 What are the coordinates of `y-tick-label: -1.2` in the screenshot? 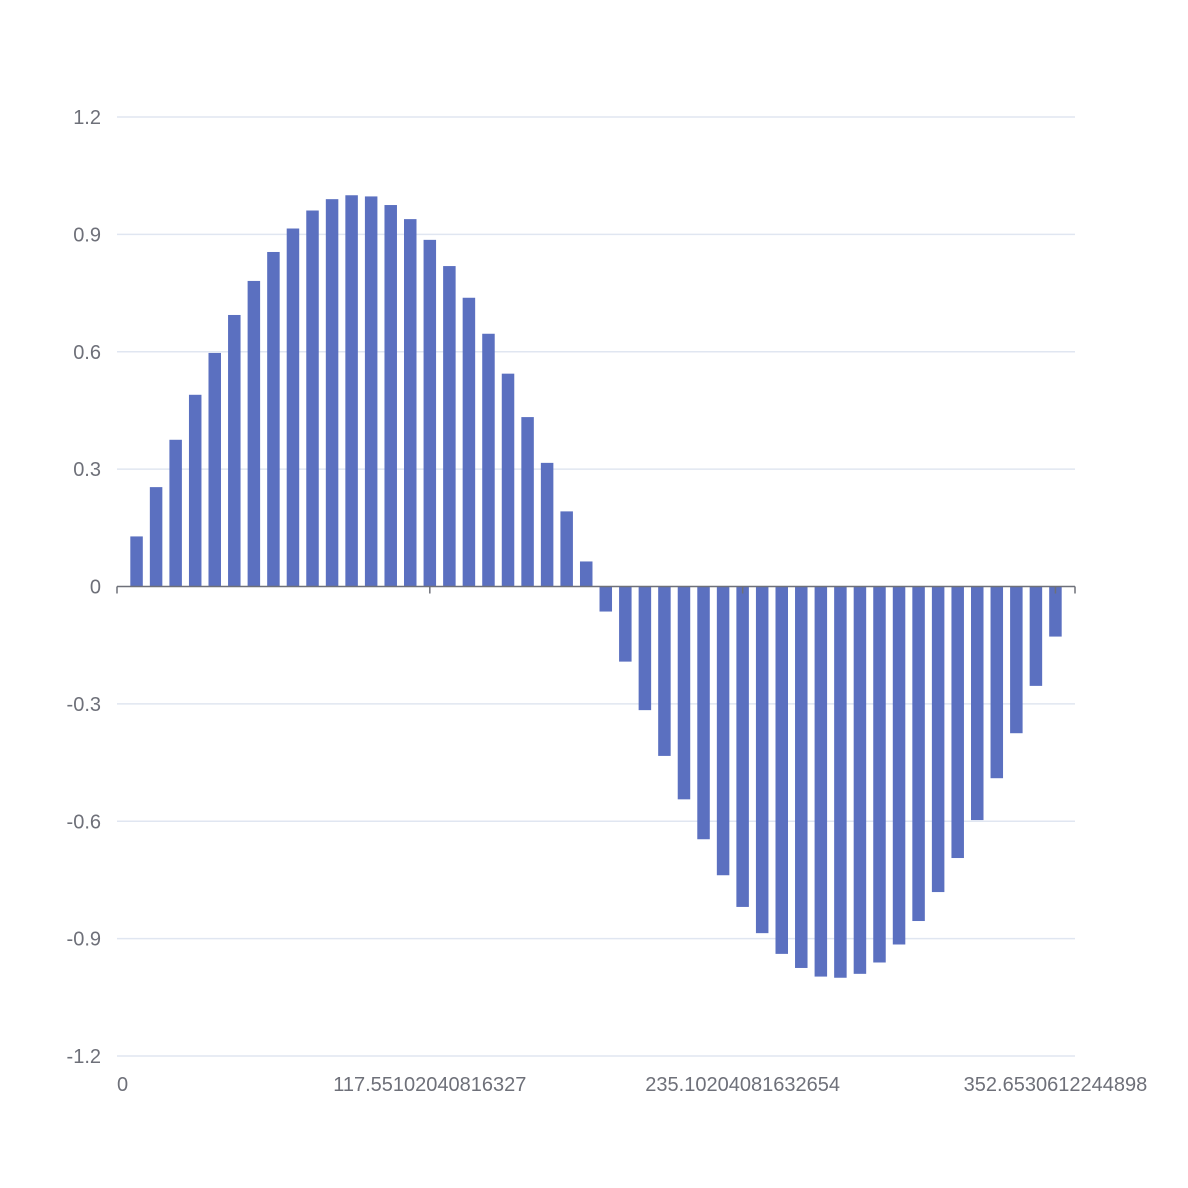 It's located at (84, 1057).